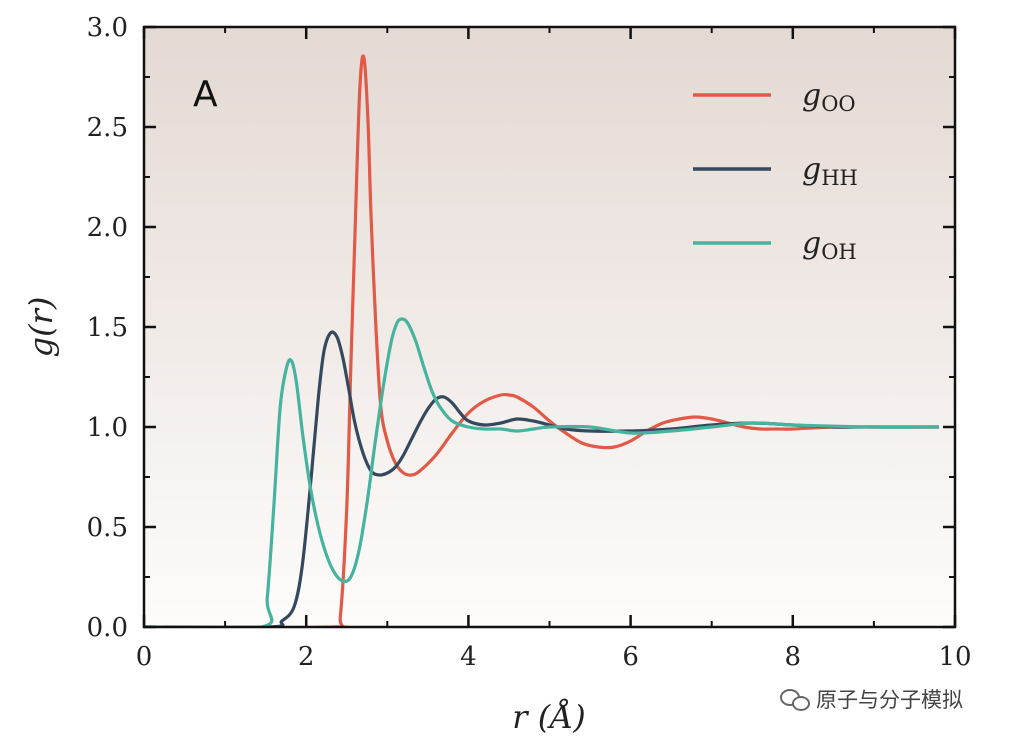 The height and width of the screenshot is (746, 1035). I want to click on watermark: 原子与分子模拟, so click(871, 699).